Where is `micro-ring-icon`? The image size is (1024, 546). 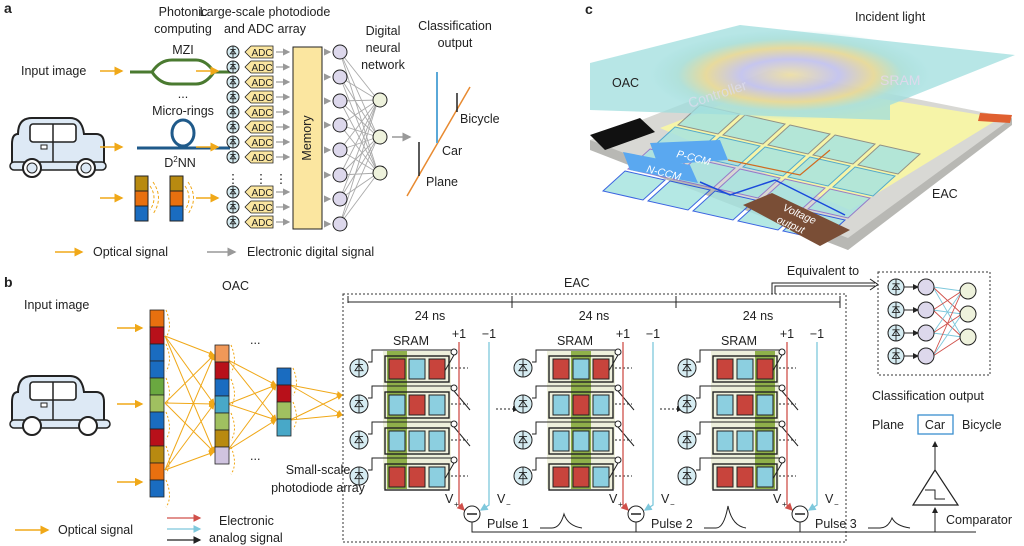 micro-ring-icon is located at coordinates (183, 134).